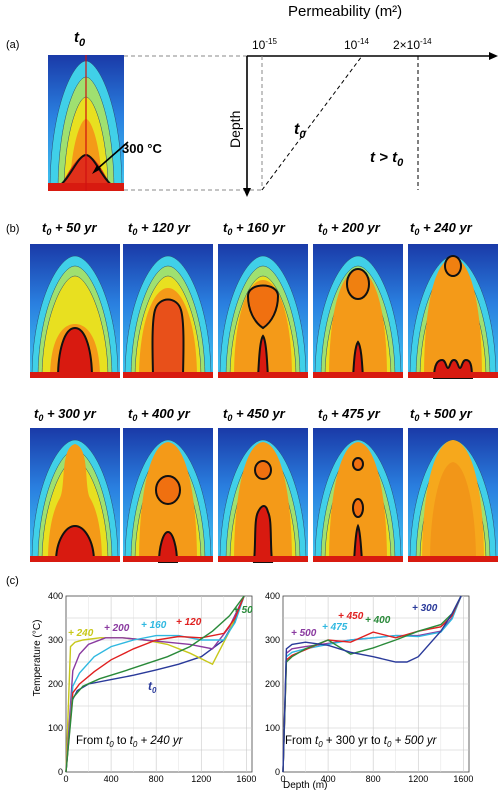 The image size is (500, 792). Describe the element at coordinates (12, 45) in the screenshot. I see `panel-a-label: (a)` at that location.